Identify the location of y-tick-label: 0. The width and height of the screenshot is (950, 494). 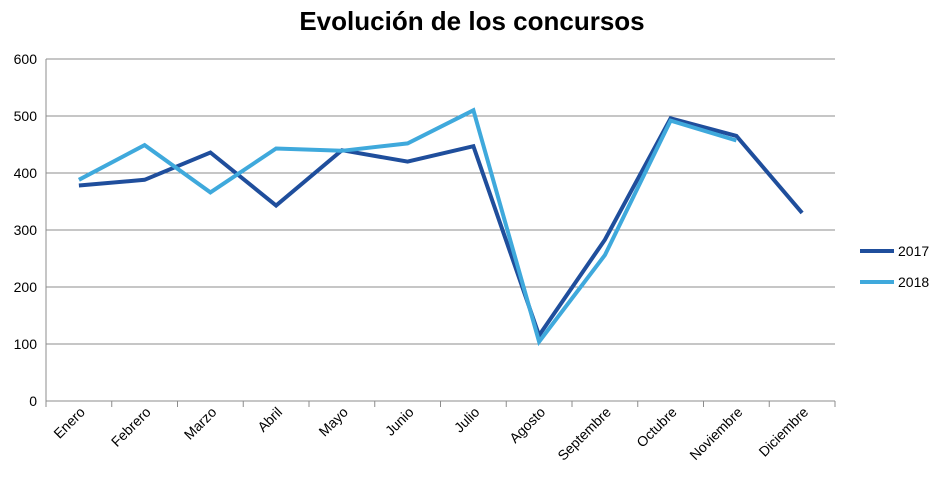
(33, 401).